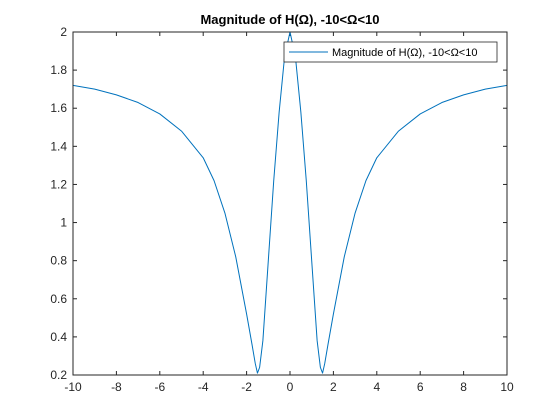  What do you see at coordinates (58, 261) in the screenshot?
I see `y-tick-label: 0.8` at bounding box center [58, 261].